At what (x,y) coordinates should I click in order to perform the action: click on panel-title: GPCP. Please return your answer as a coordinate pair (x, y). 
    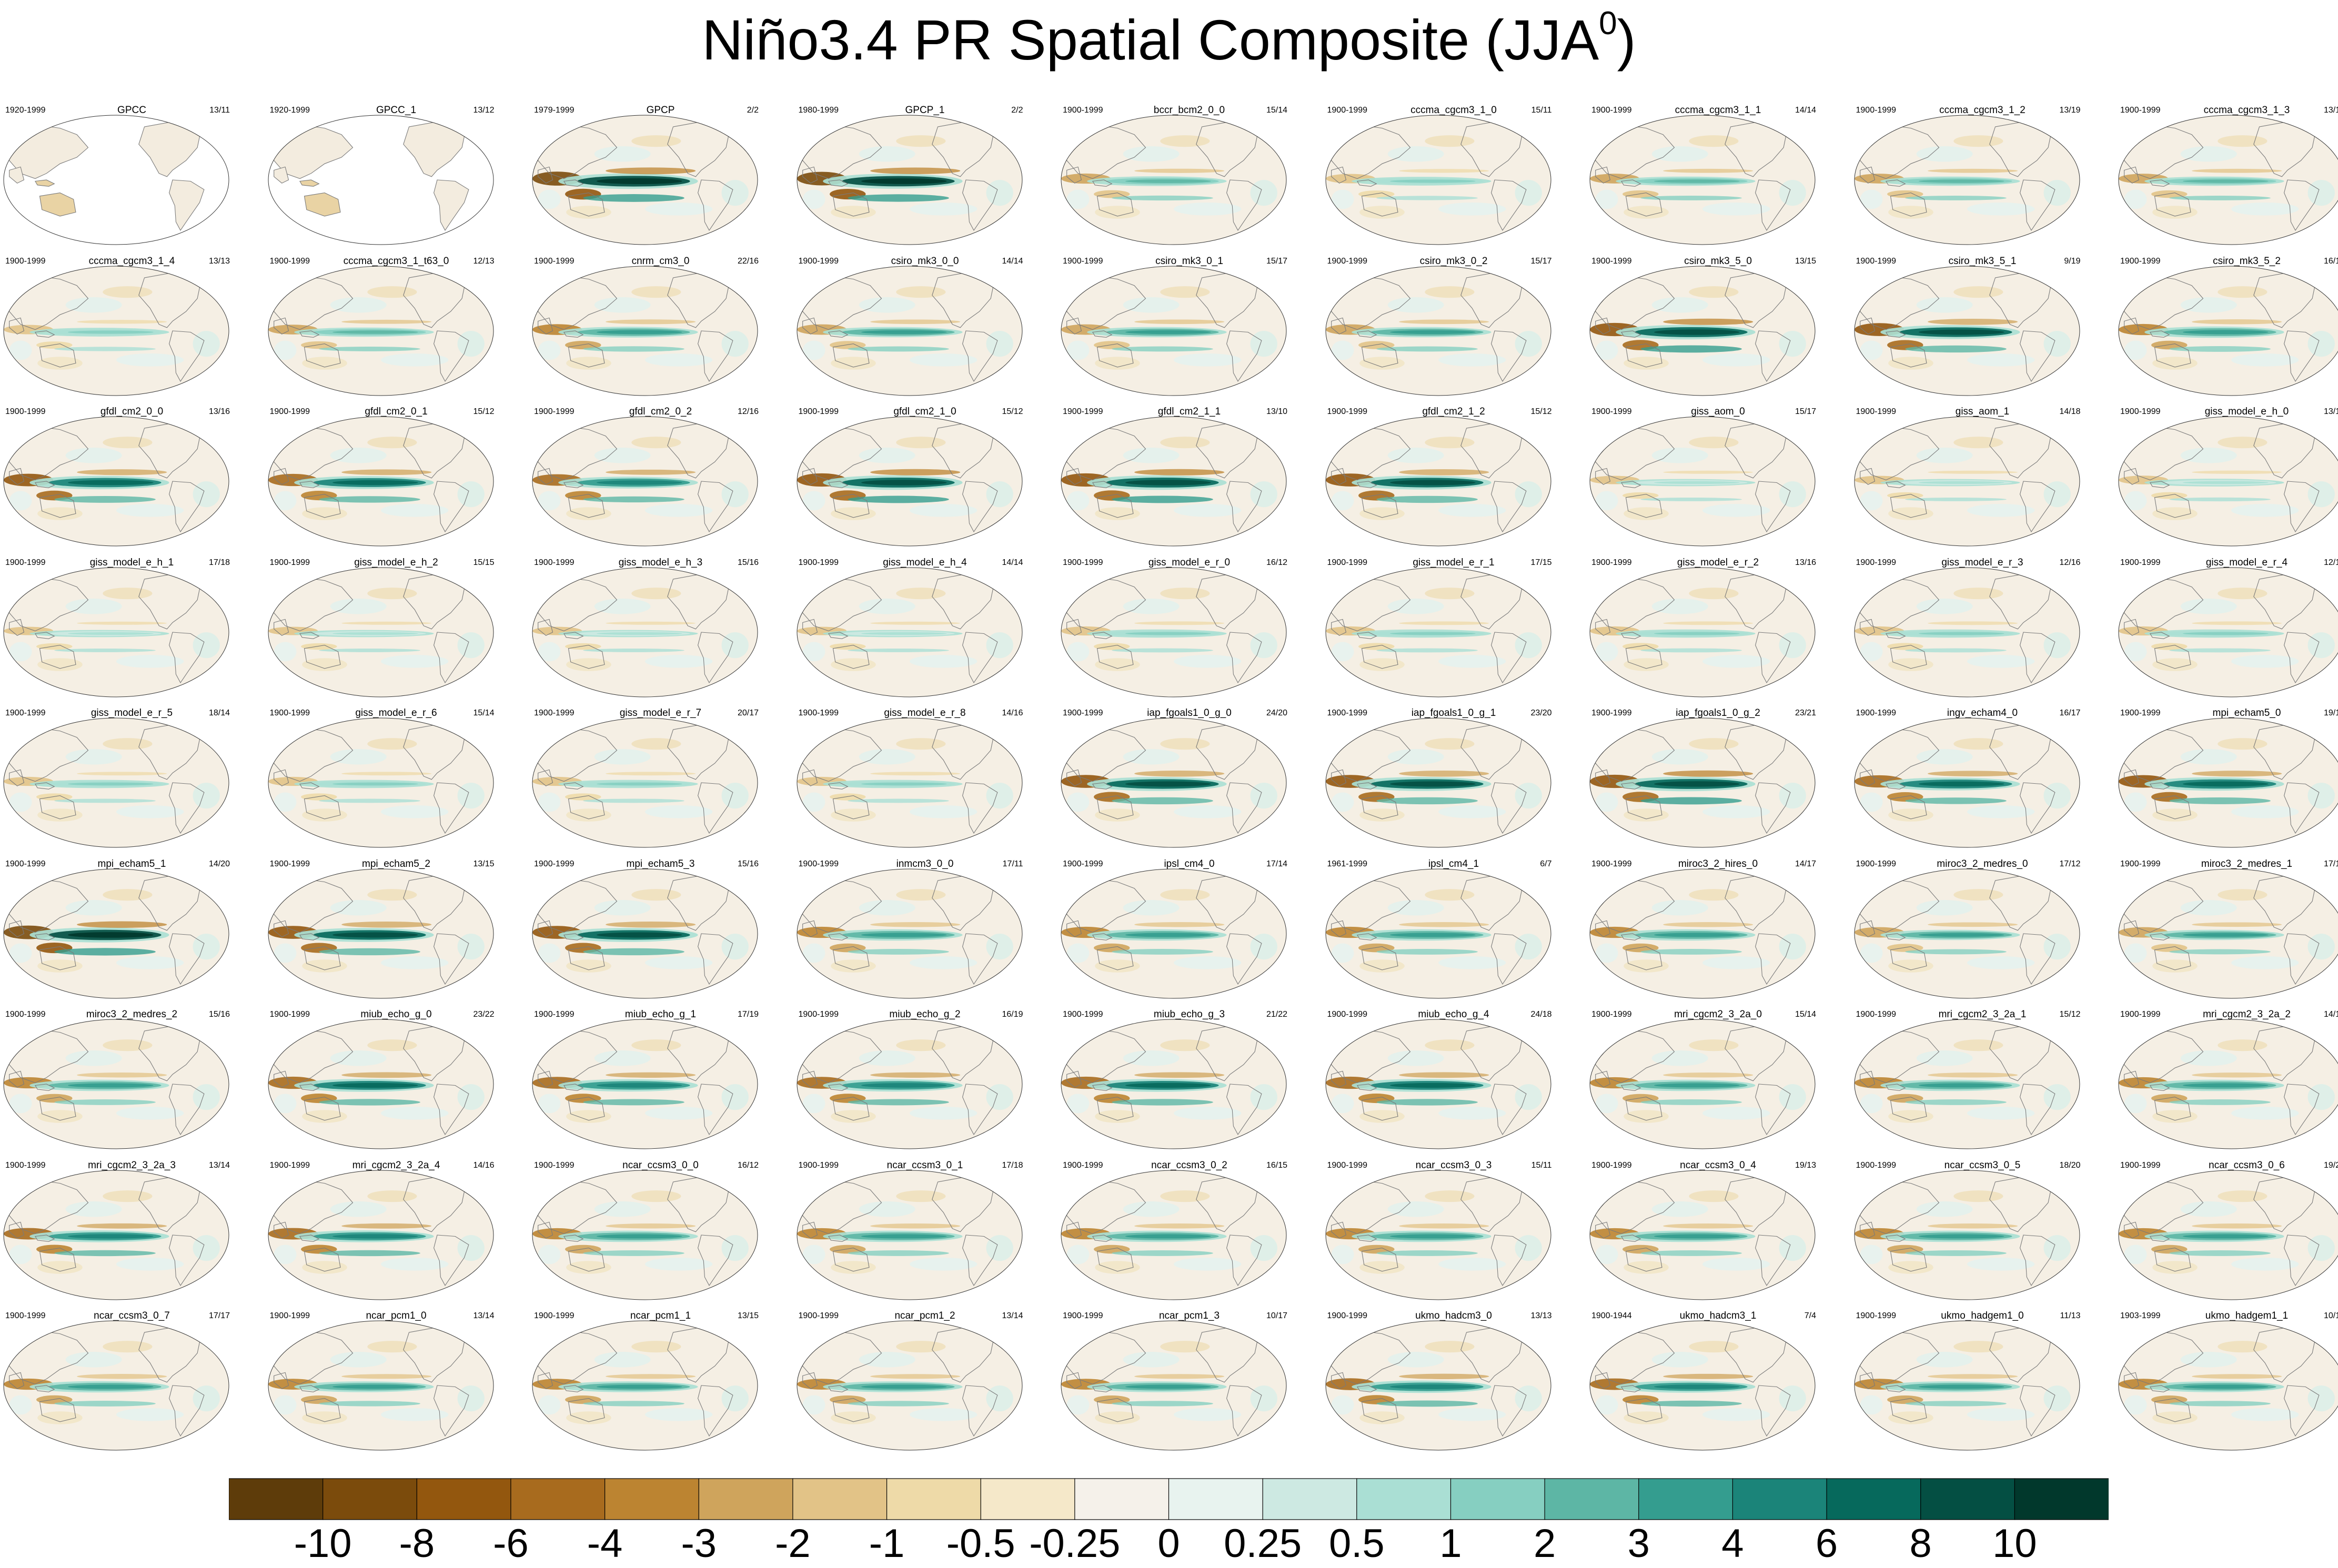
    Looking at the image, I should click on (660, 111).